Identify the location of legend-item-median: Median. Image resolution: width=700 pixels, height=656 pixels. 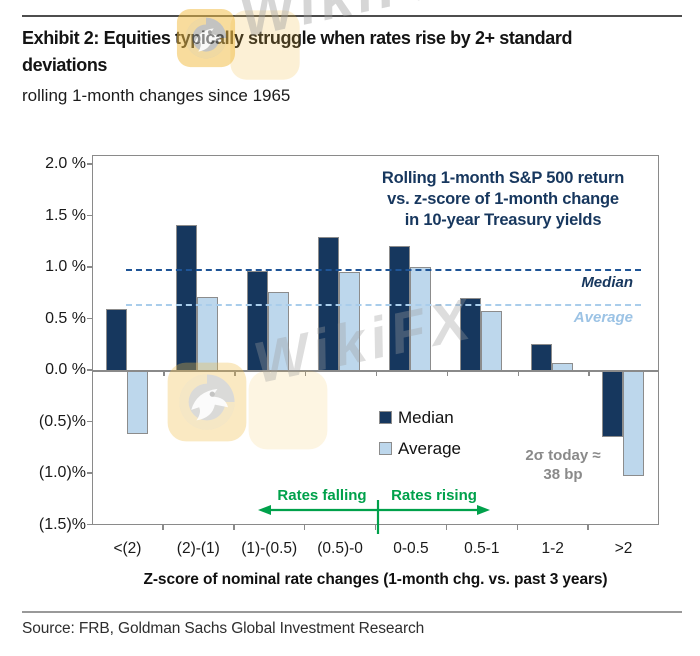
(420, 417).